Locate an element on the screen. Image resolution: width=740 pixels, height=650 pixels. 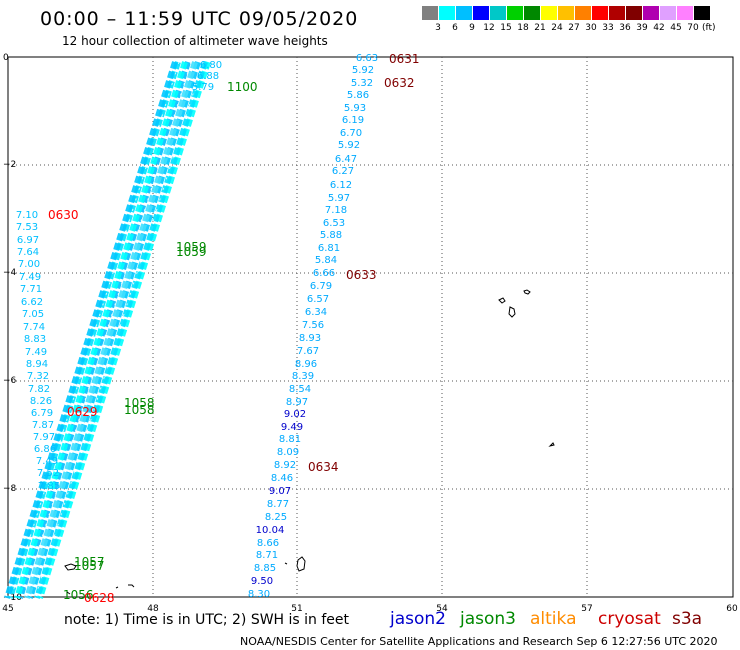
swh-value: 6.34 is located at coordinates (316, 312).